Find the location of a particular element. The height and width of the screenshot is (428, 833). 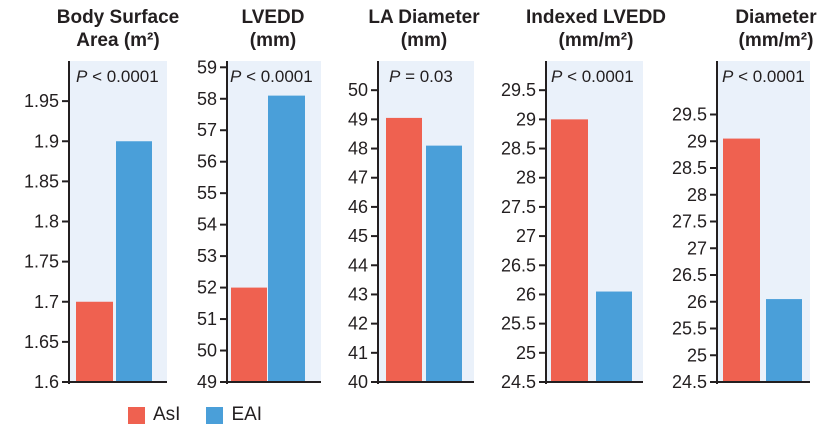

y-tick-label: 29 is located at coordinates (526, 119).